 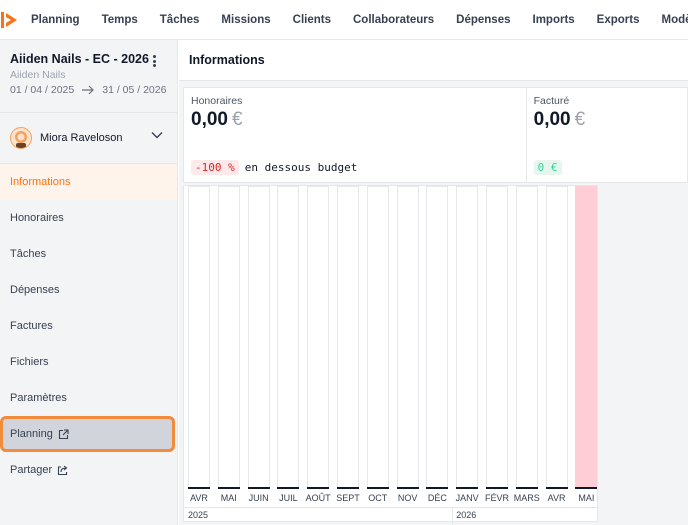 I want to click on sidebar-item-parametres: Paramètres, so click(x=88, y=398).